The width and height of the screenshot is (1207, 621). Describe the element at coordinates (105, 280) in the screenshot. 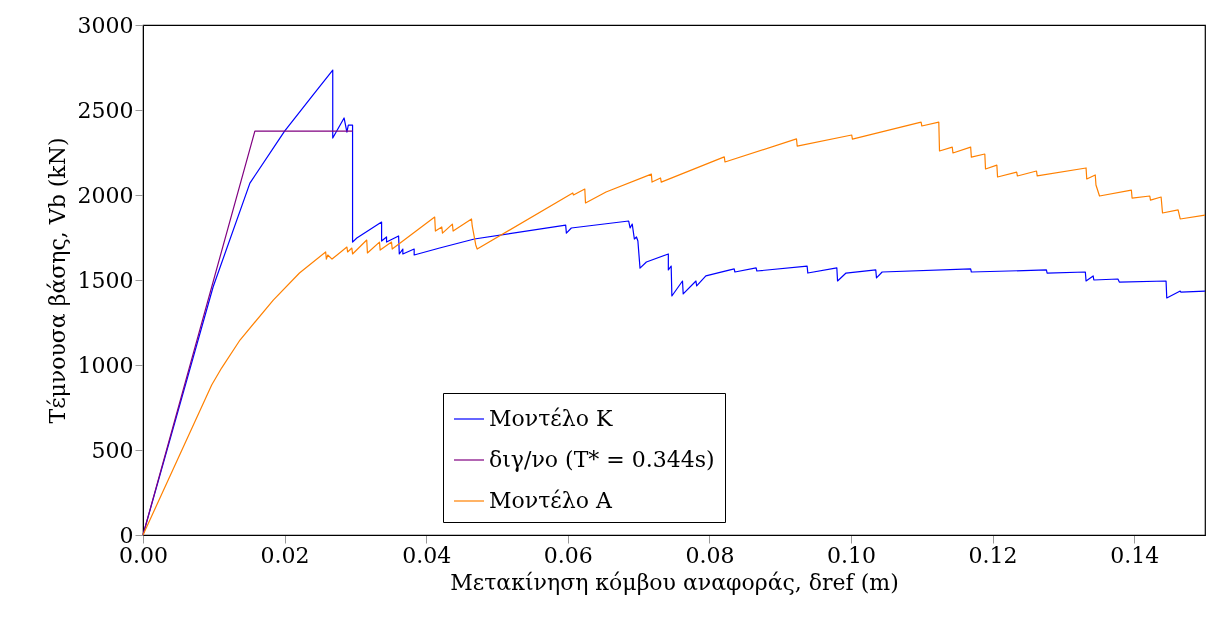

I see `y-tick-label: 1500` at that location.